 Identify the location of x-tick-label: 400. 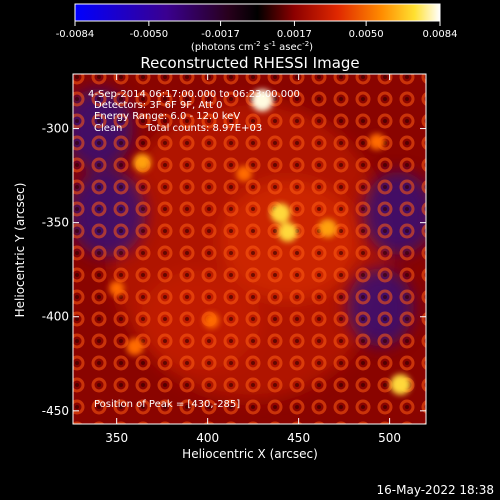
(207, 438).